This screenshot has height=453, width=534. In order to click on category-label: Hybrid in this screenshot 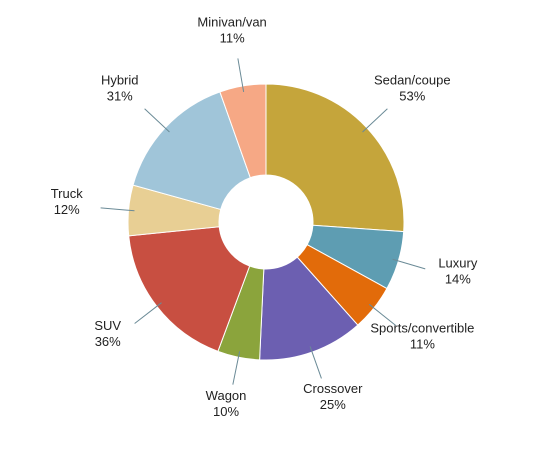, I will do `click(120, 79)`.